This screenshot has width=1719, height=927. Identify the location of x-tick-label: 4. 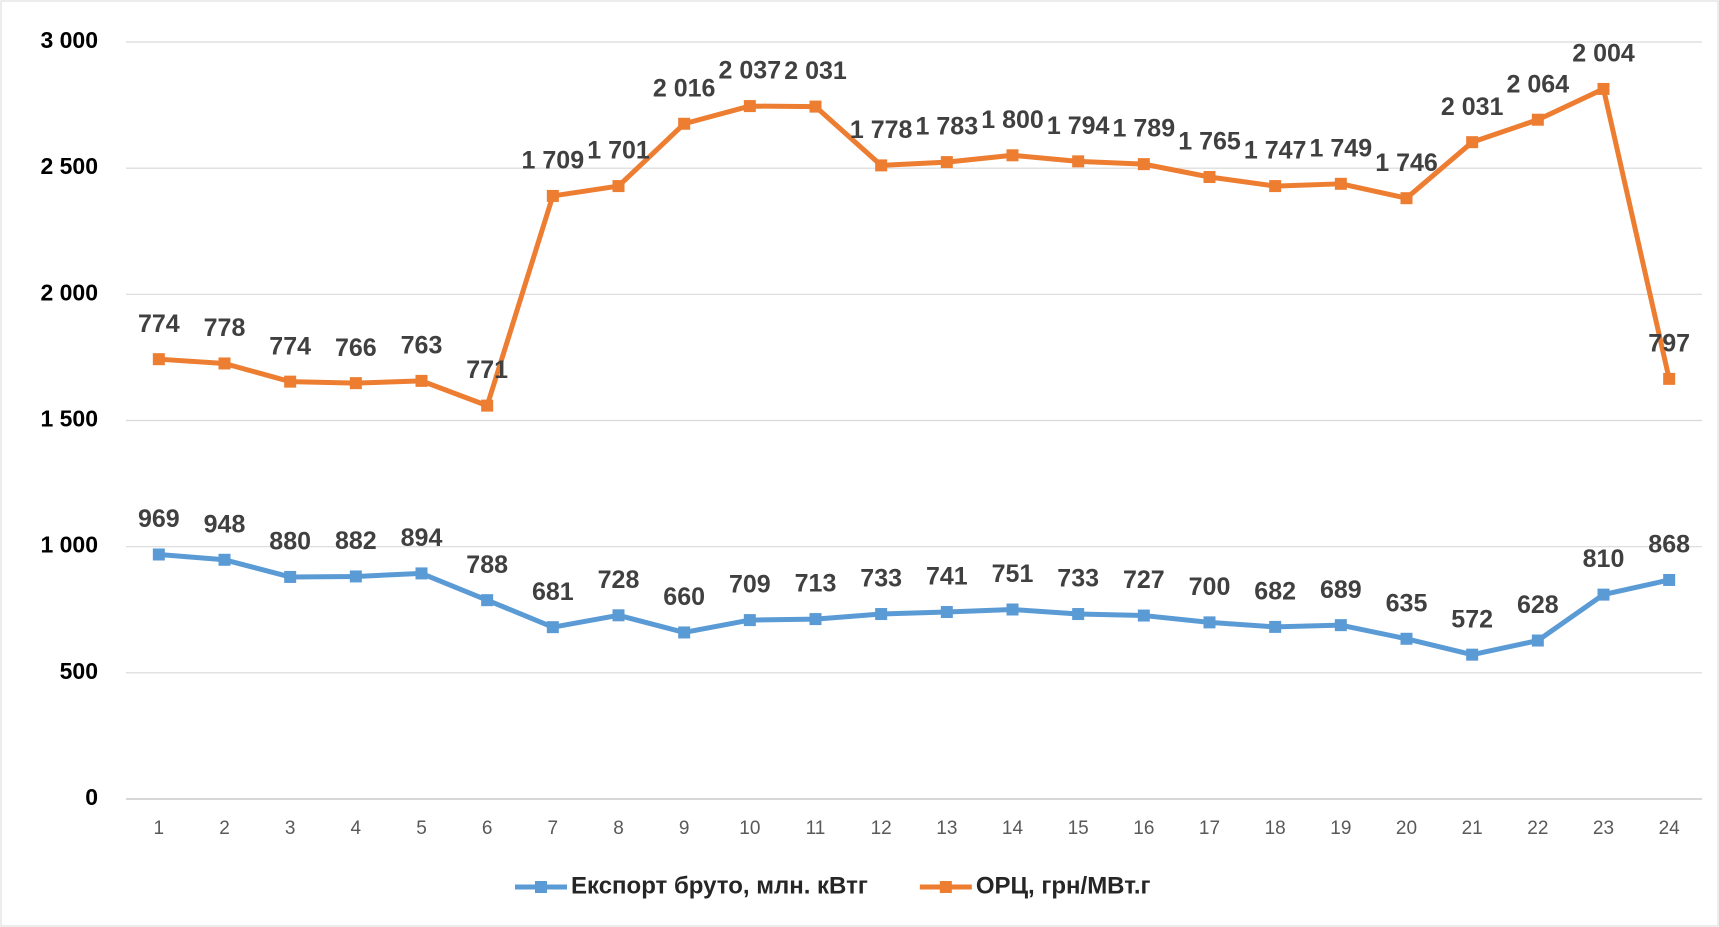
(356, 828).